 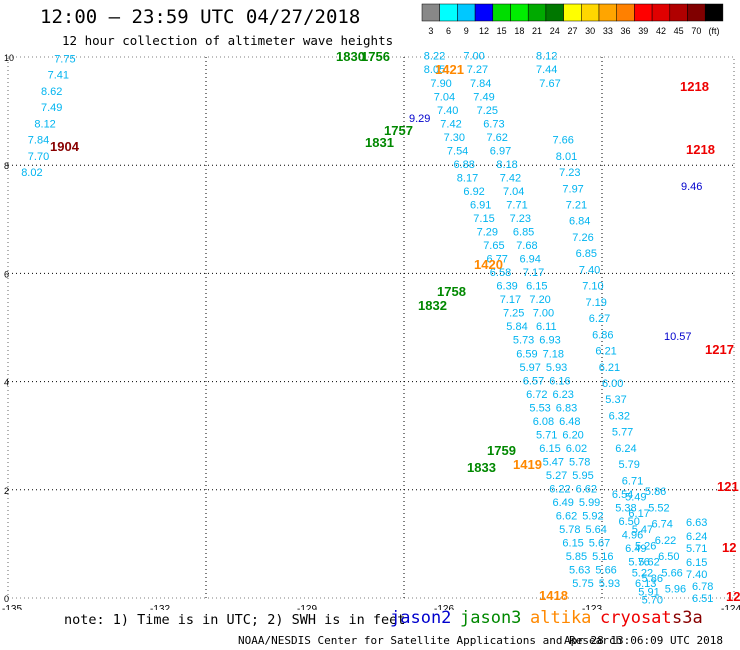 What do you see at coordinates (440, 84) in the screenshot?
I see `data-label: 7.90` at bounding box center [440, 84].